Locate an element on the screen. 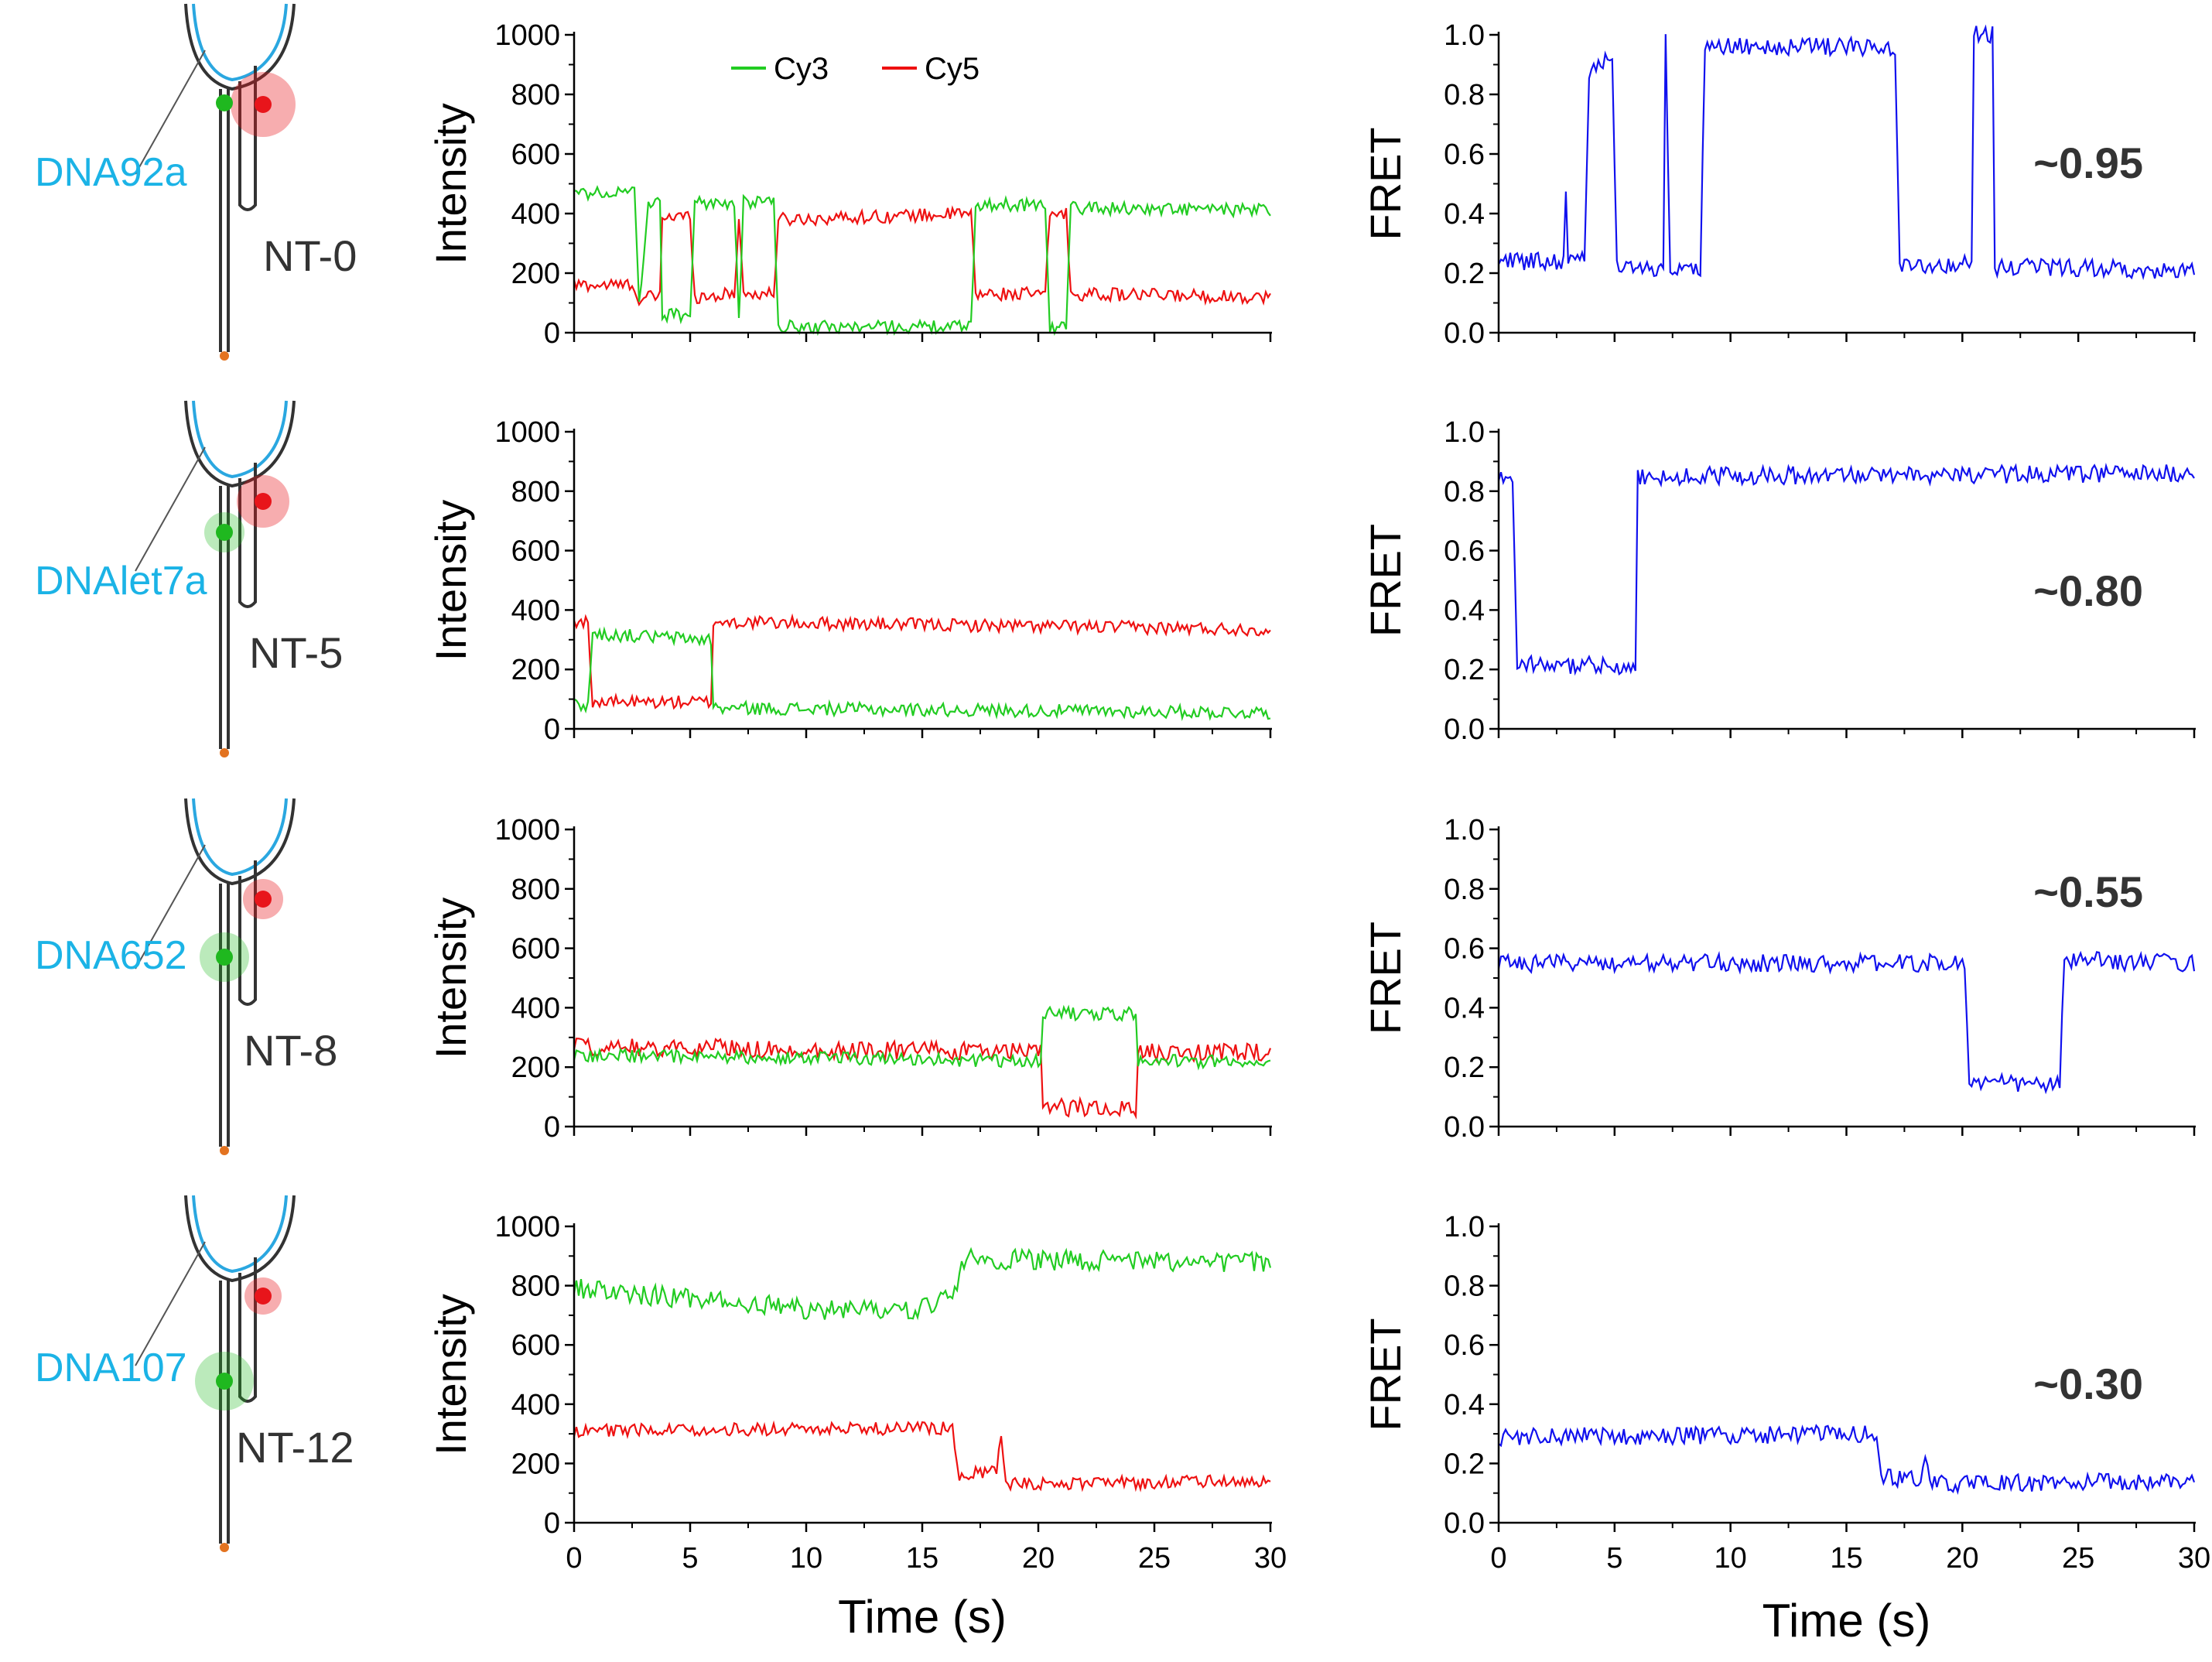 The width and height of the screenshot is (2212, 1662). fret-x-tick-label: 20 is located at coordinates (1962, 1558).